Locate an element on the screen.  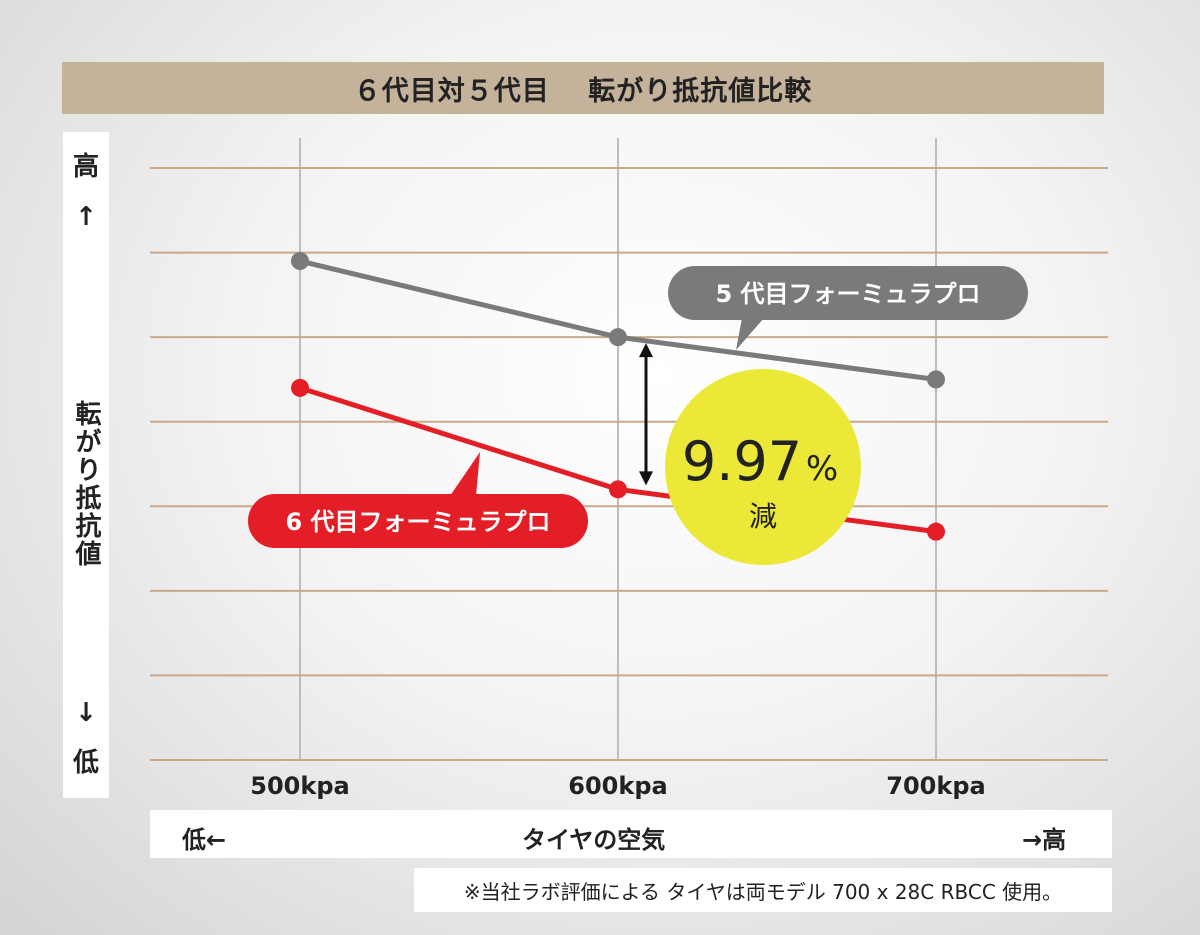
x-axis-label-box: 低← タイヤの空気 →高 is located at coordinates (631, 834).